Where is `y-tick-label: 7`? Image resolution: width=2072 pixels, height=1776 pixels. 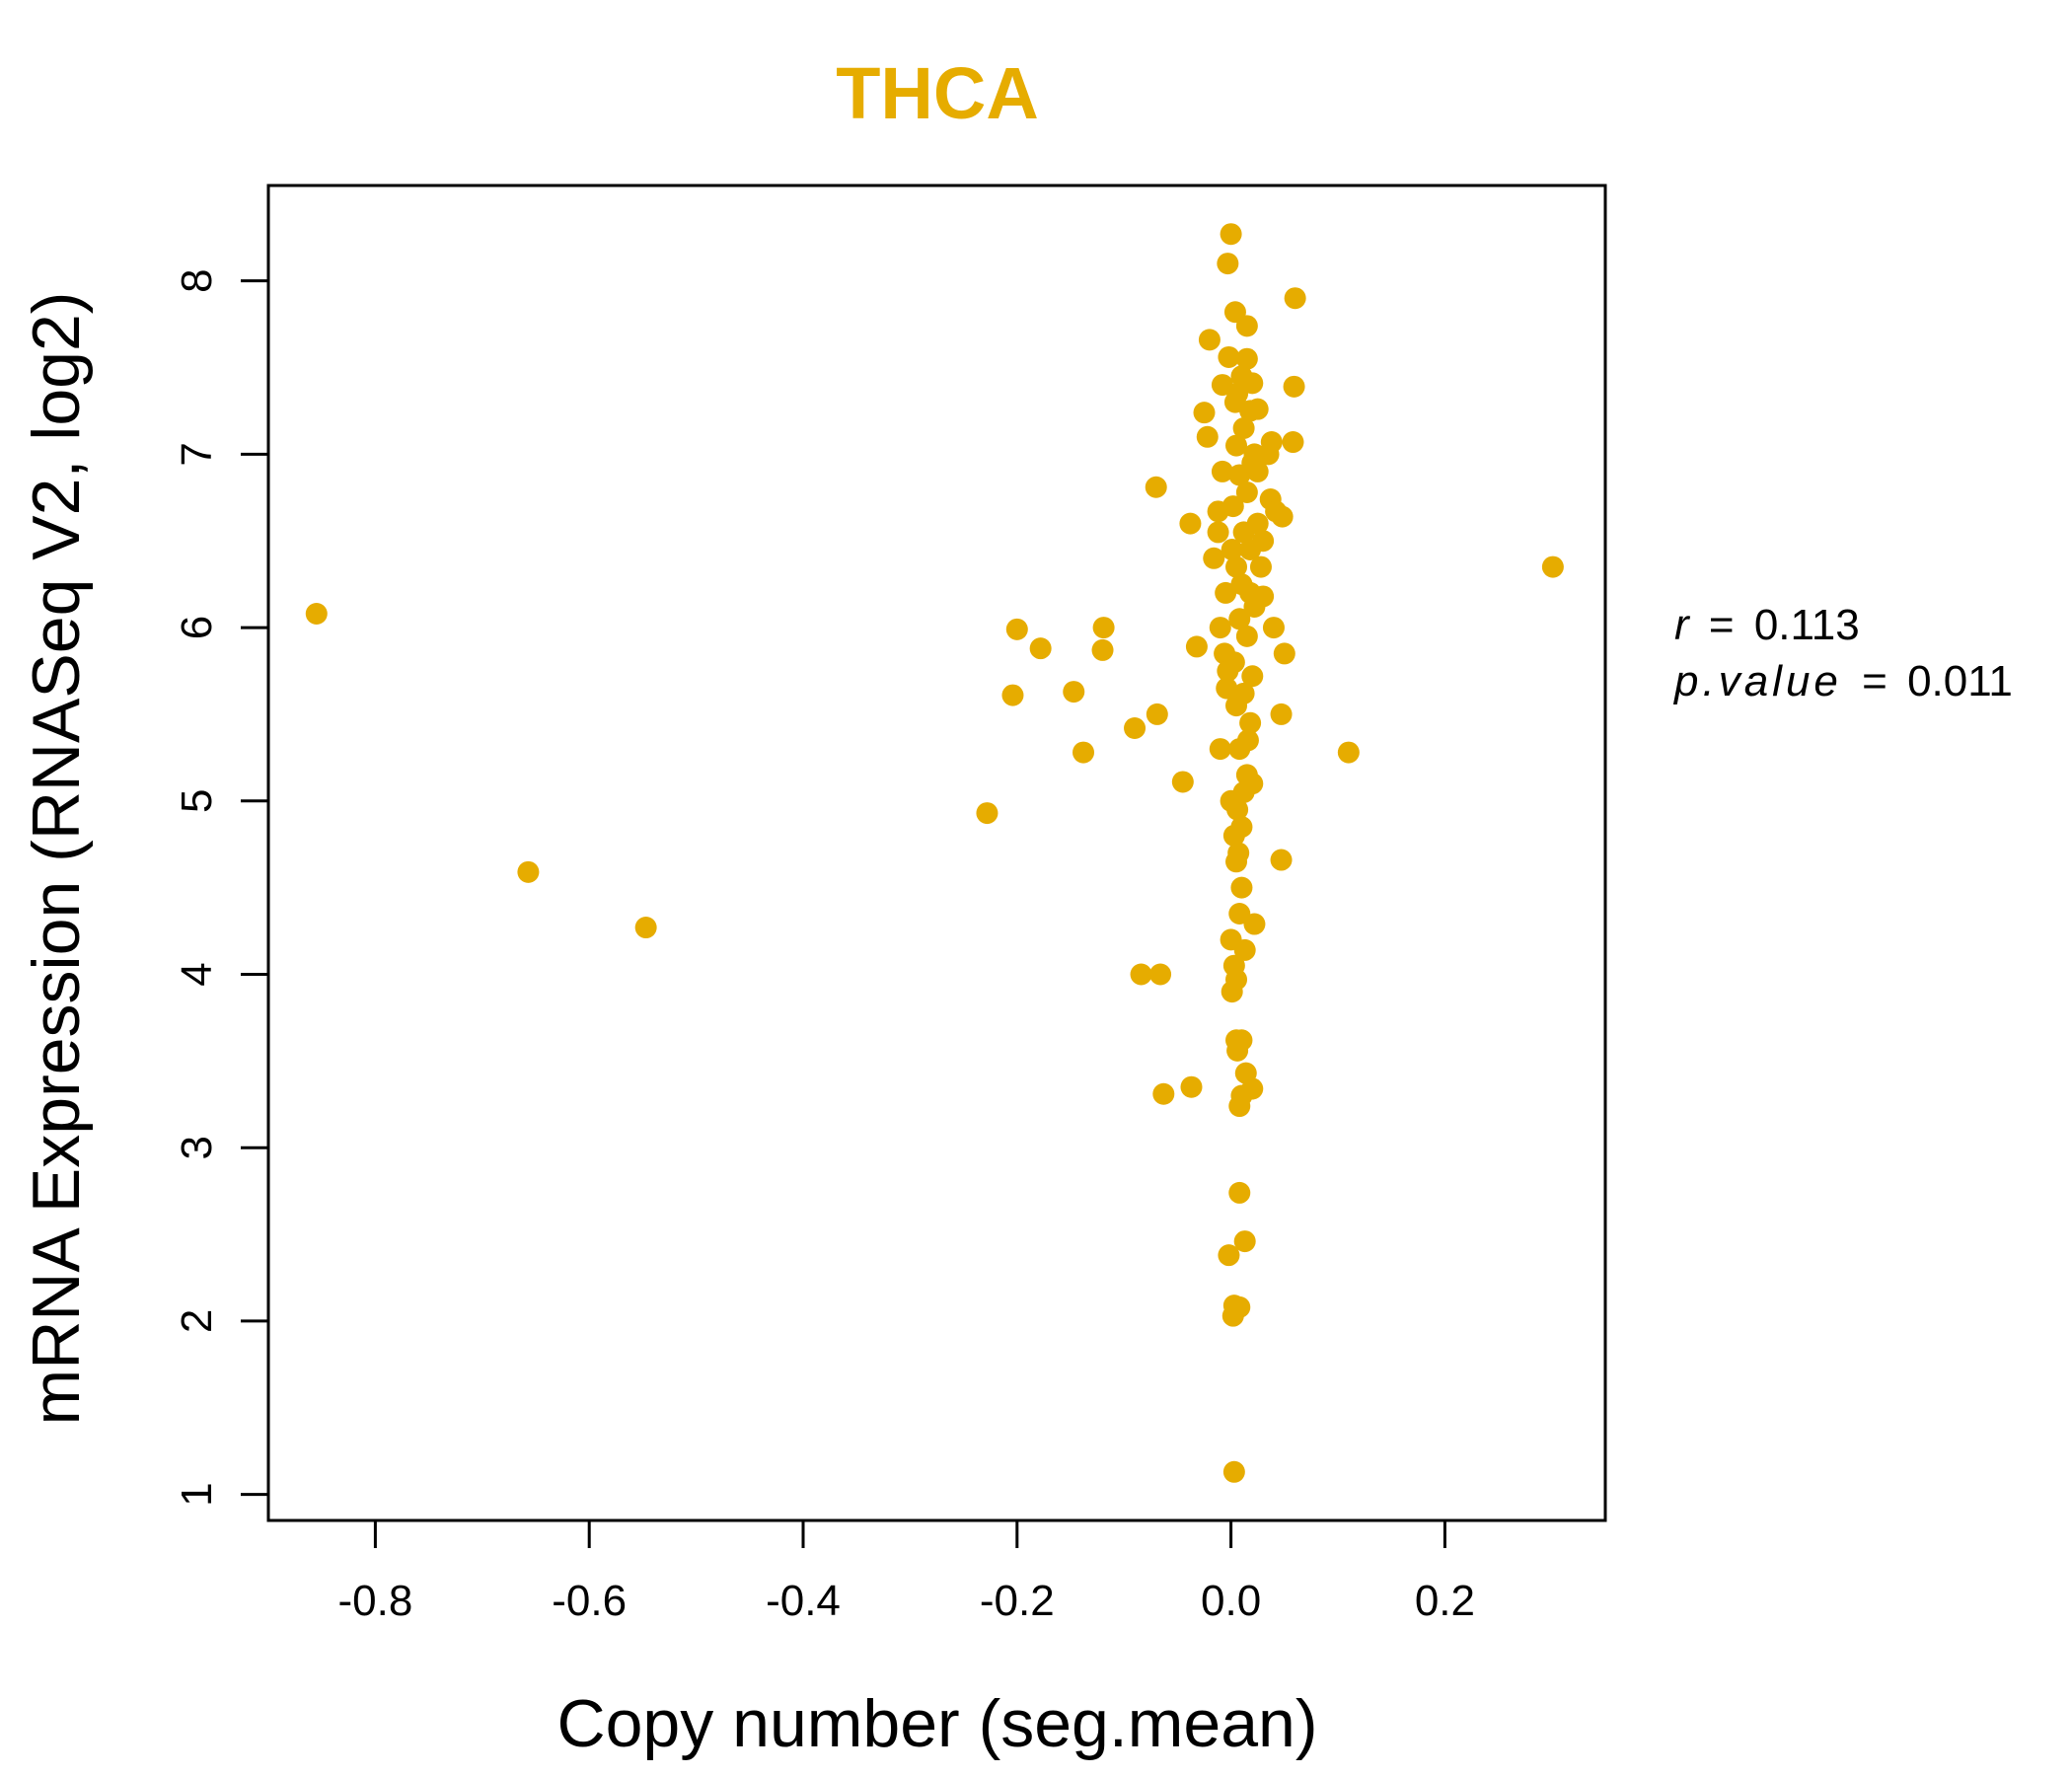
y-tick-label: 7 is located at coordinates (197, 454).